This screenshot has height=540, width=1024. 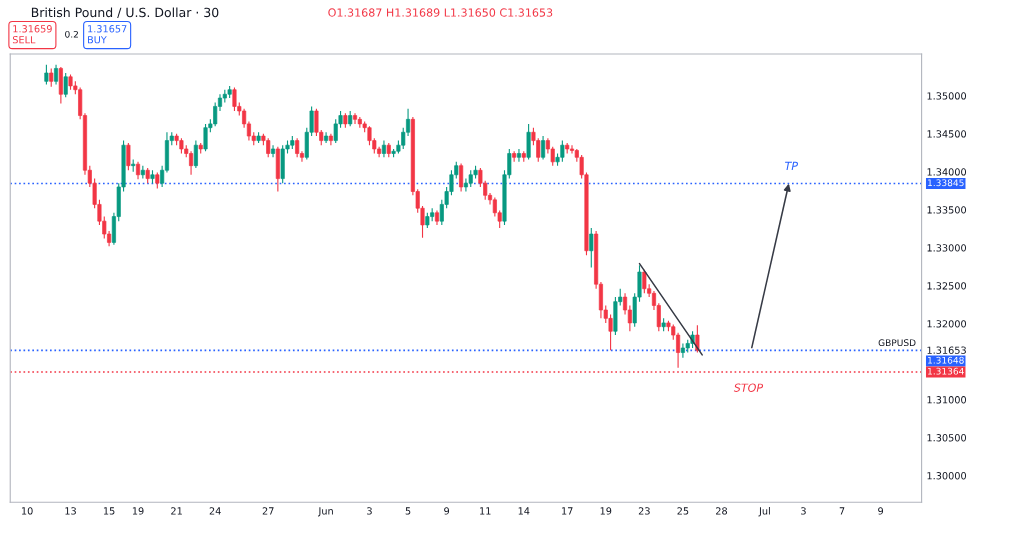 What do you see at coordinates (947, 96) in the screenshot?
I see `y-tick-label: 1.35000` at bounding box center [947, 96].